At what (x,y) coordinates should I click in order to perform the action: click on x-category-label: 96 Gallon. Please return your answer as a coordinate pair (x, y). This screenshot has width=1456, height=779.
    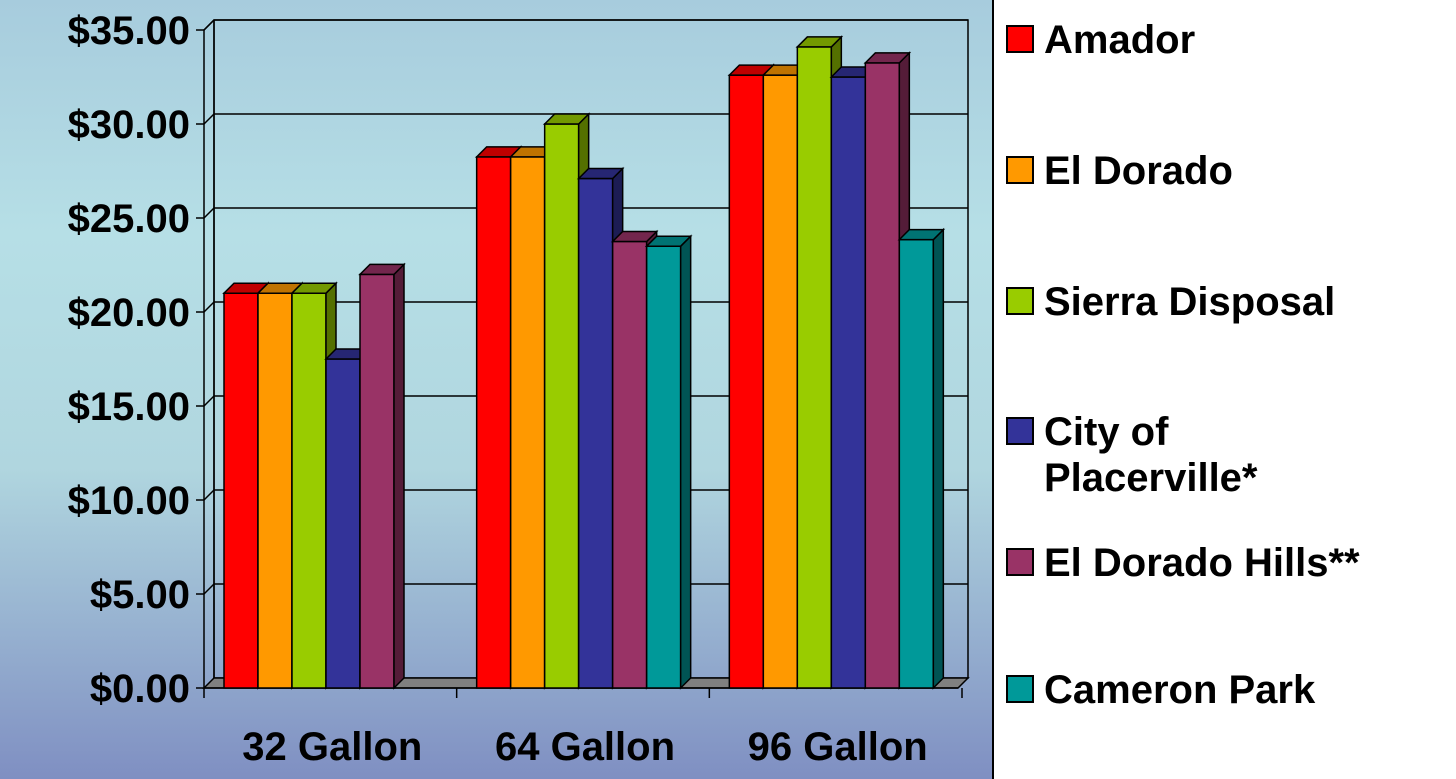
    Looking at the image, I should click on (838, 747).